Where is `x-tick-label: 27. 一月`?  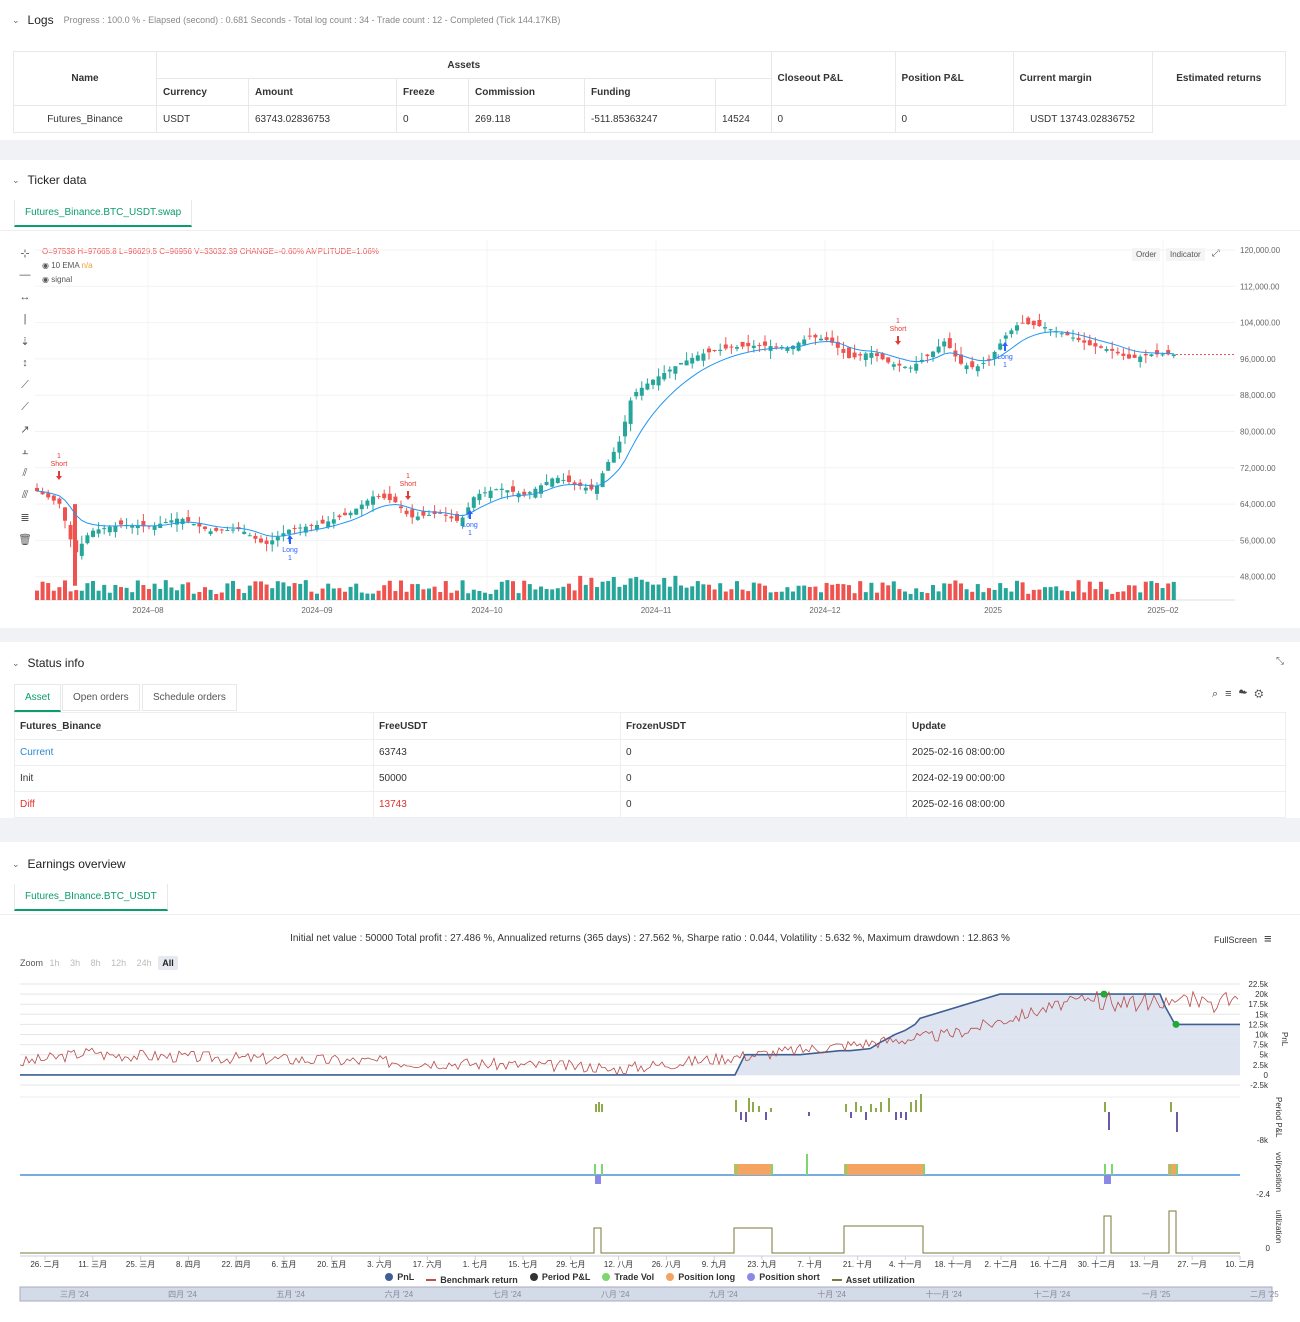 x-tick-label: 27. 一月 is located at coordinates (1192, 1264).